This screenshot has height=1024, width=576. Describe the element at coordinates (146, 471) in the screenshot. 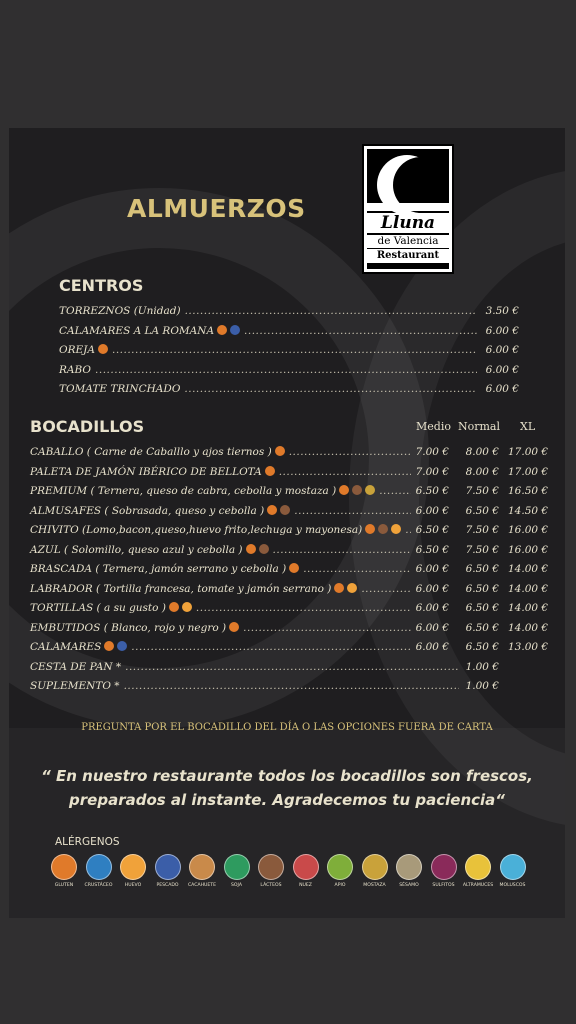

I see `menu-item-label: PALETA DE JAMÓN IBÉRICO DE BELLOTA` at that location.